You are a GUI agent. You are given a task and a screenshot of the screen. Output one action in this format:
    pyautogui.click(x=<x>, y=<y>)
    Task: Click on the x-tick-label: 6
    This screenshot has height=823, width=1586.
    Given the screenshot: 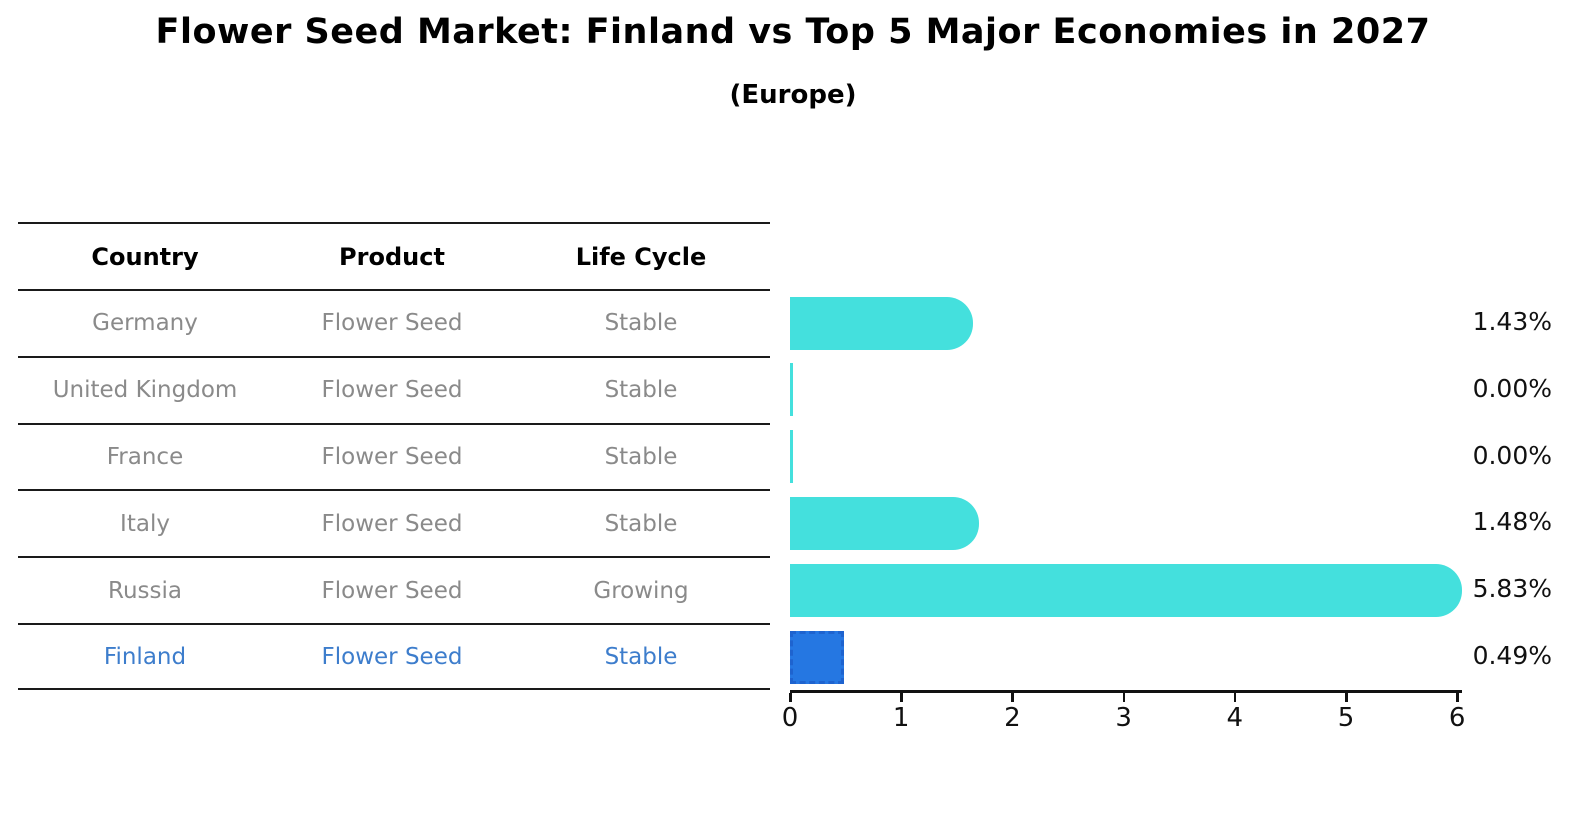 What is the action you would take?
    pyautogui.click(x=1457, y=718)
    